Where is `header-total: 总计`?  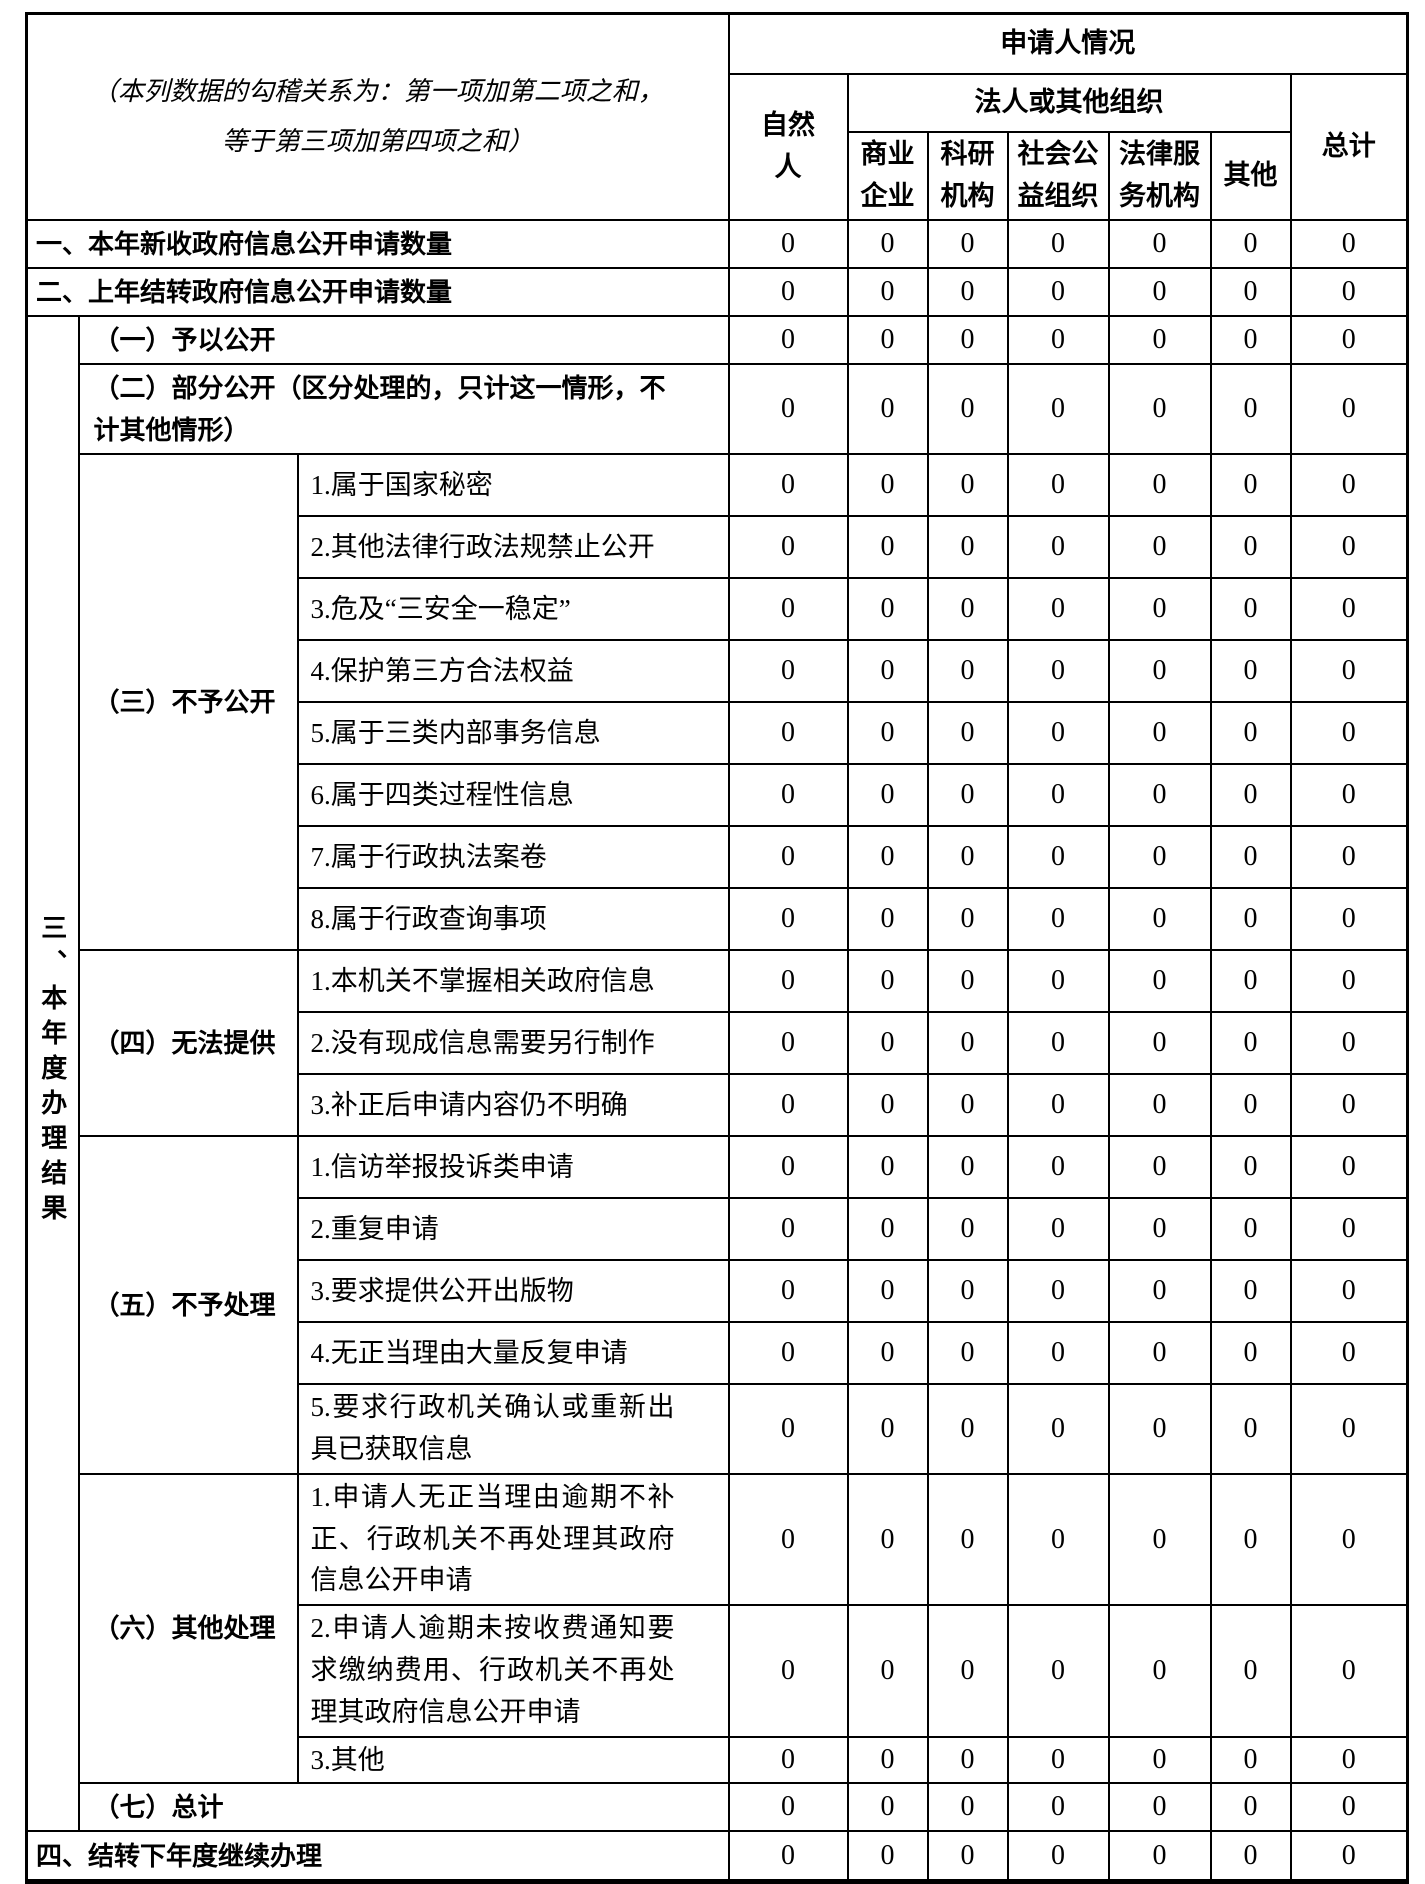 header-total: 总计 is located at coordinates (1349, 146).